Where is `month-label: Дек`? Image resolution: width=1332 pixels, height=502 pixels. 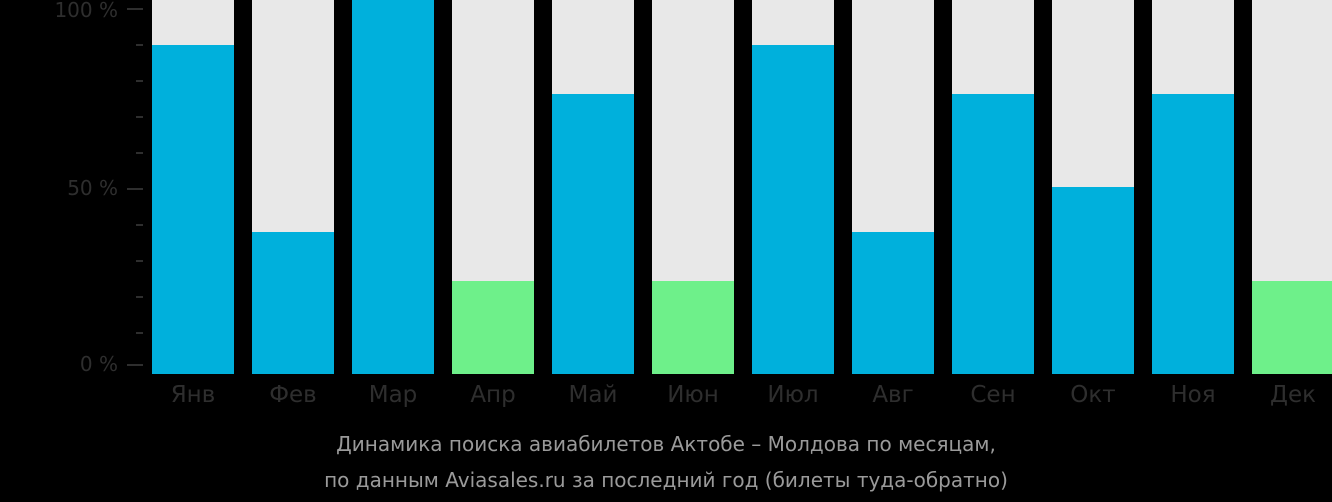 month-label: Дек is located at coordinates (1292, 395).